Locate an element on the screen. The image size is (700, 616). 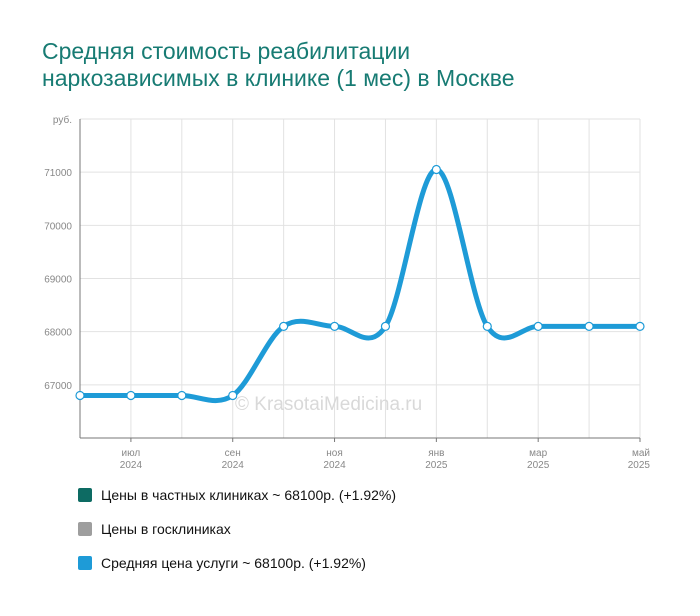
legend-item-average: Средняя цена услуги ~ 68100р. (+1.92%) is located at coordinates (237, 563).